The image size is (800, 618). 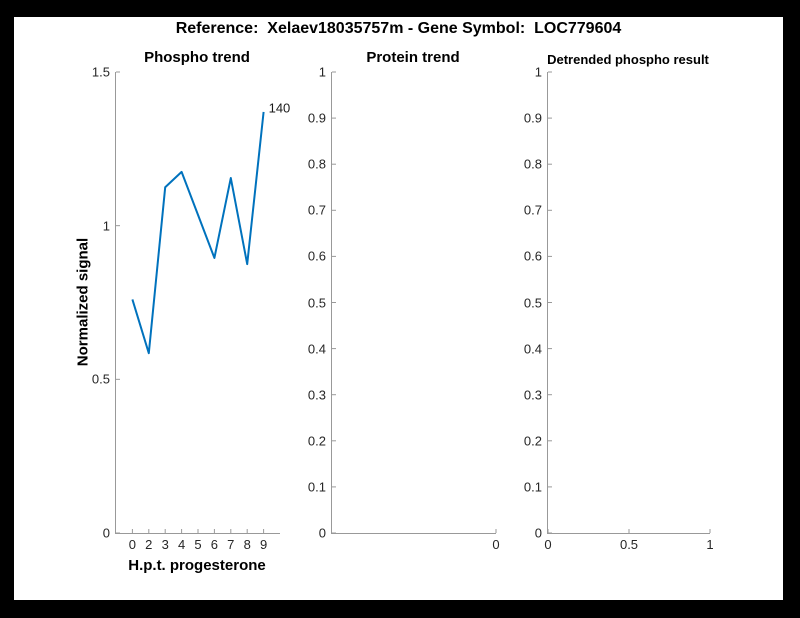 What do you see at coordinates (165, 544) in the screenshot?
I see `tick-label: 3` at bounding box center [165, 544].